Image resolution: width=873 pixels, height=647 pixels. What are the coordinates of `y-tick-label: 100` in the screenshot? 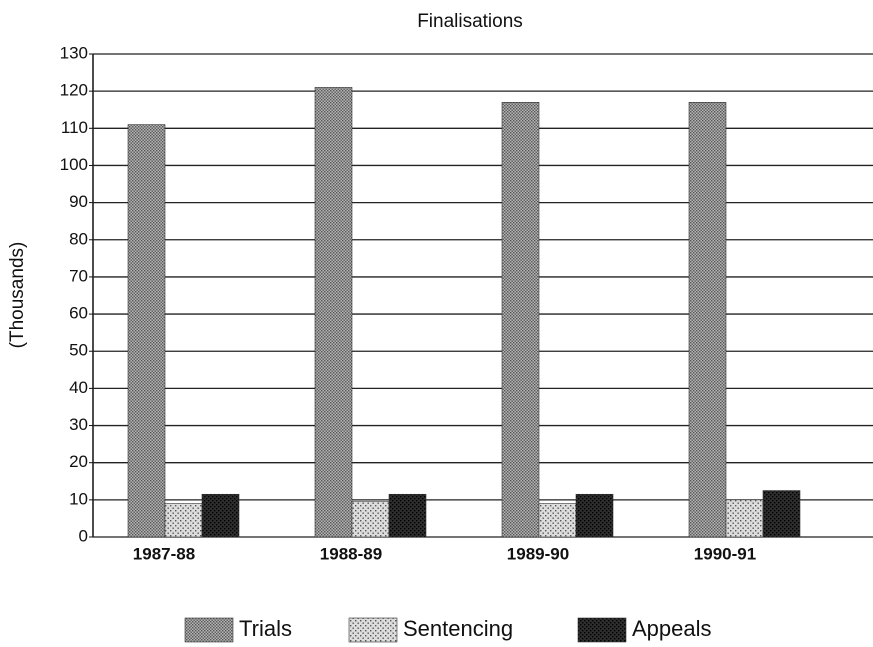 It's located at (74, 164).